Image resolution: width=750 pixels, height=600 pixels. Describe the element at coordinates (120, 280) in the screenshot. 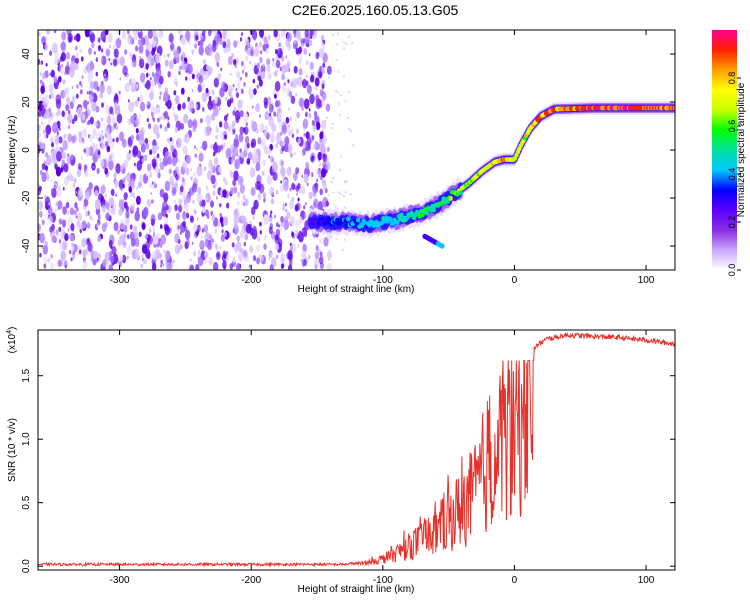

I see `x-tick-label: -300` at that location.